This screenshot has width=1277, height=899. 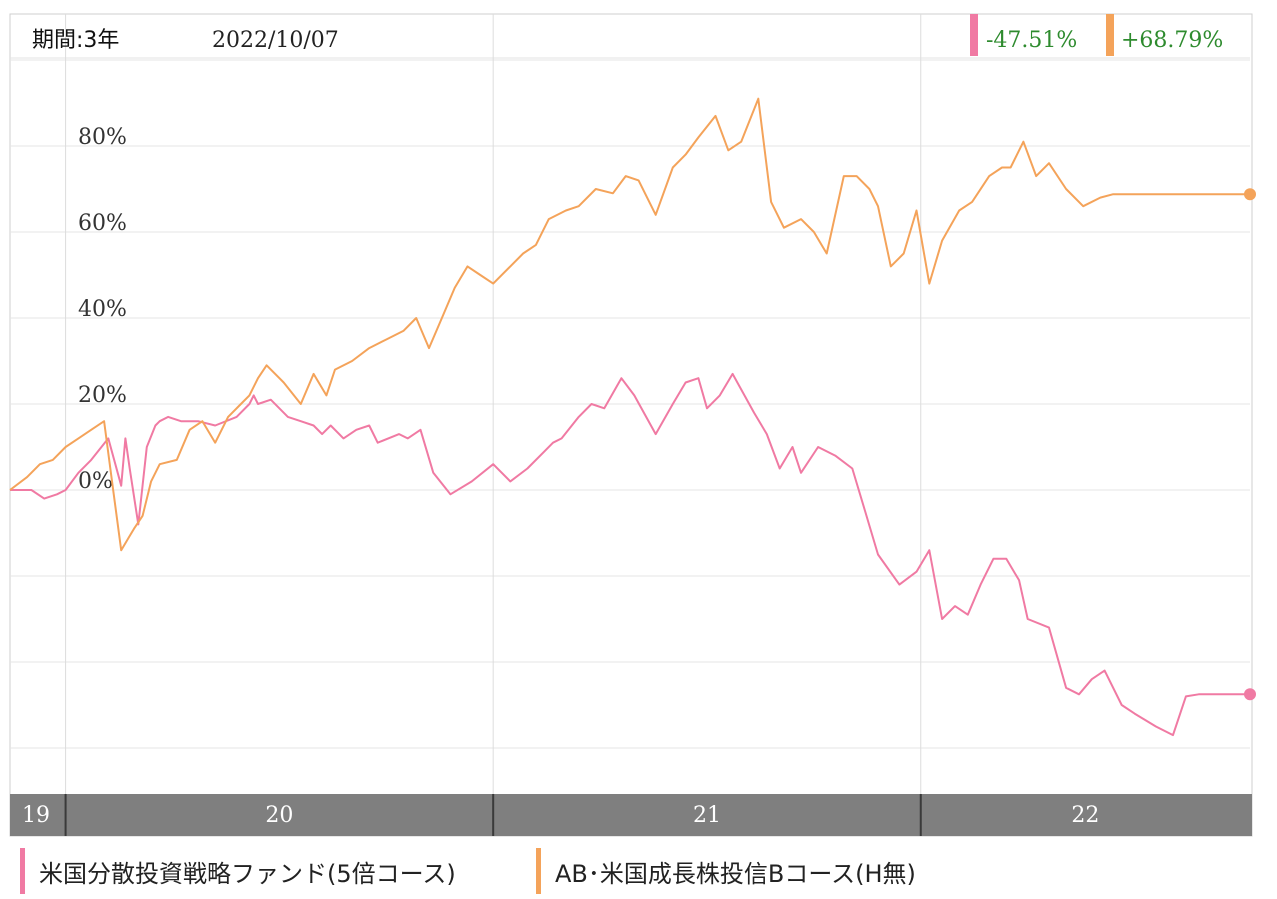 What do you see at coordinates (1172, 40) in the screenshot?
I see `summary-value-2: +68.79%` at bounding box center [1172, 40].